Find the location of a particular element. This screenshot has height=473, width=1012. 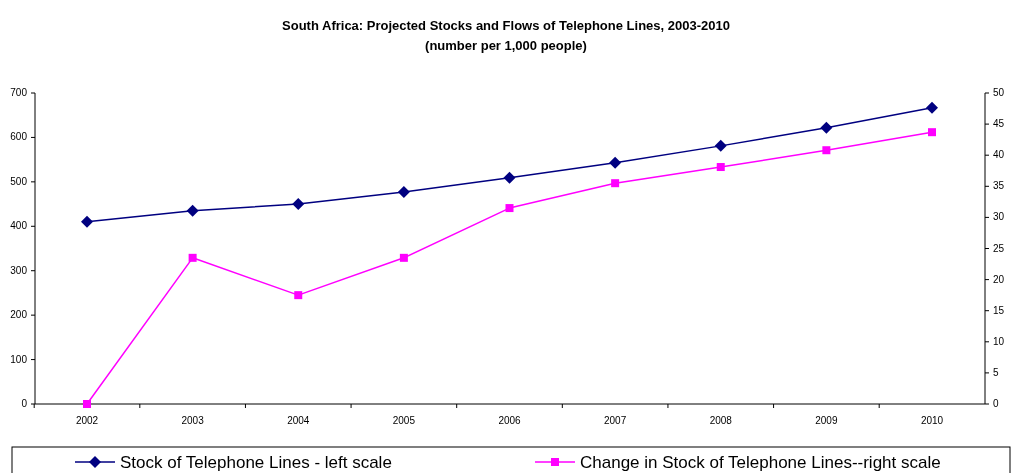

legend-label: Stock of Telephone Lines - left scale is located at coordinates (256, 462).